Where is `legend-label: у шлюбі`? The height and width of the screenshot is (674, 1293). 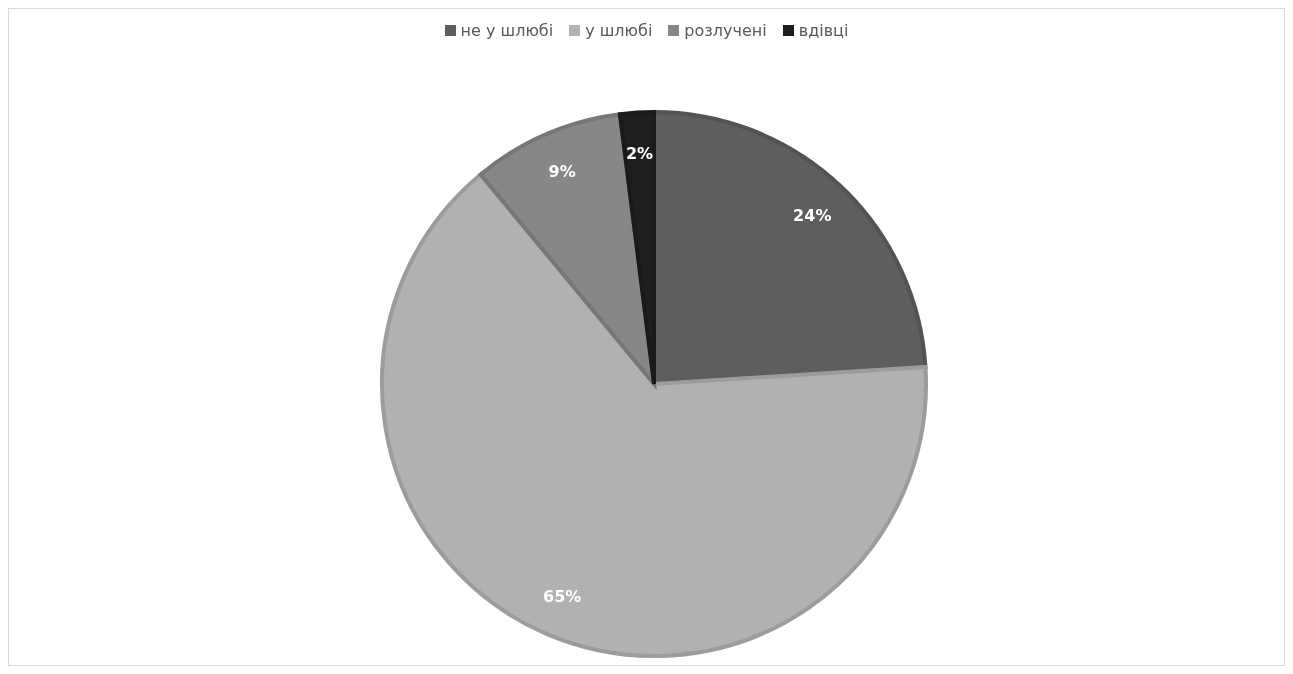
legend-label: у шлюбі is located at coordinates (619, 30).